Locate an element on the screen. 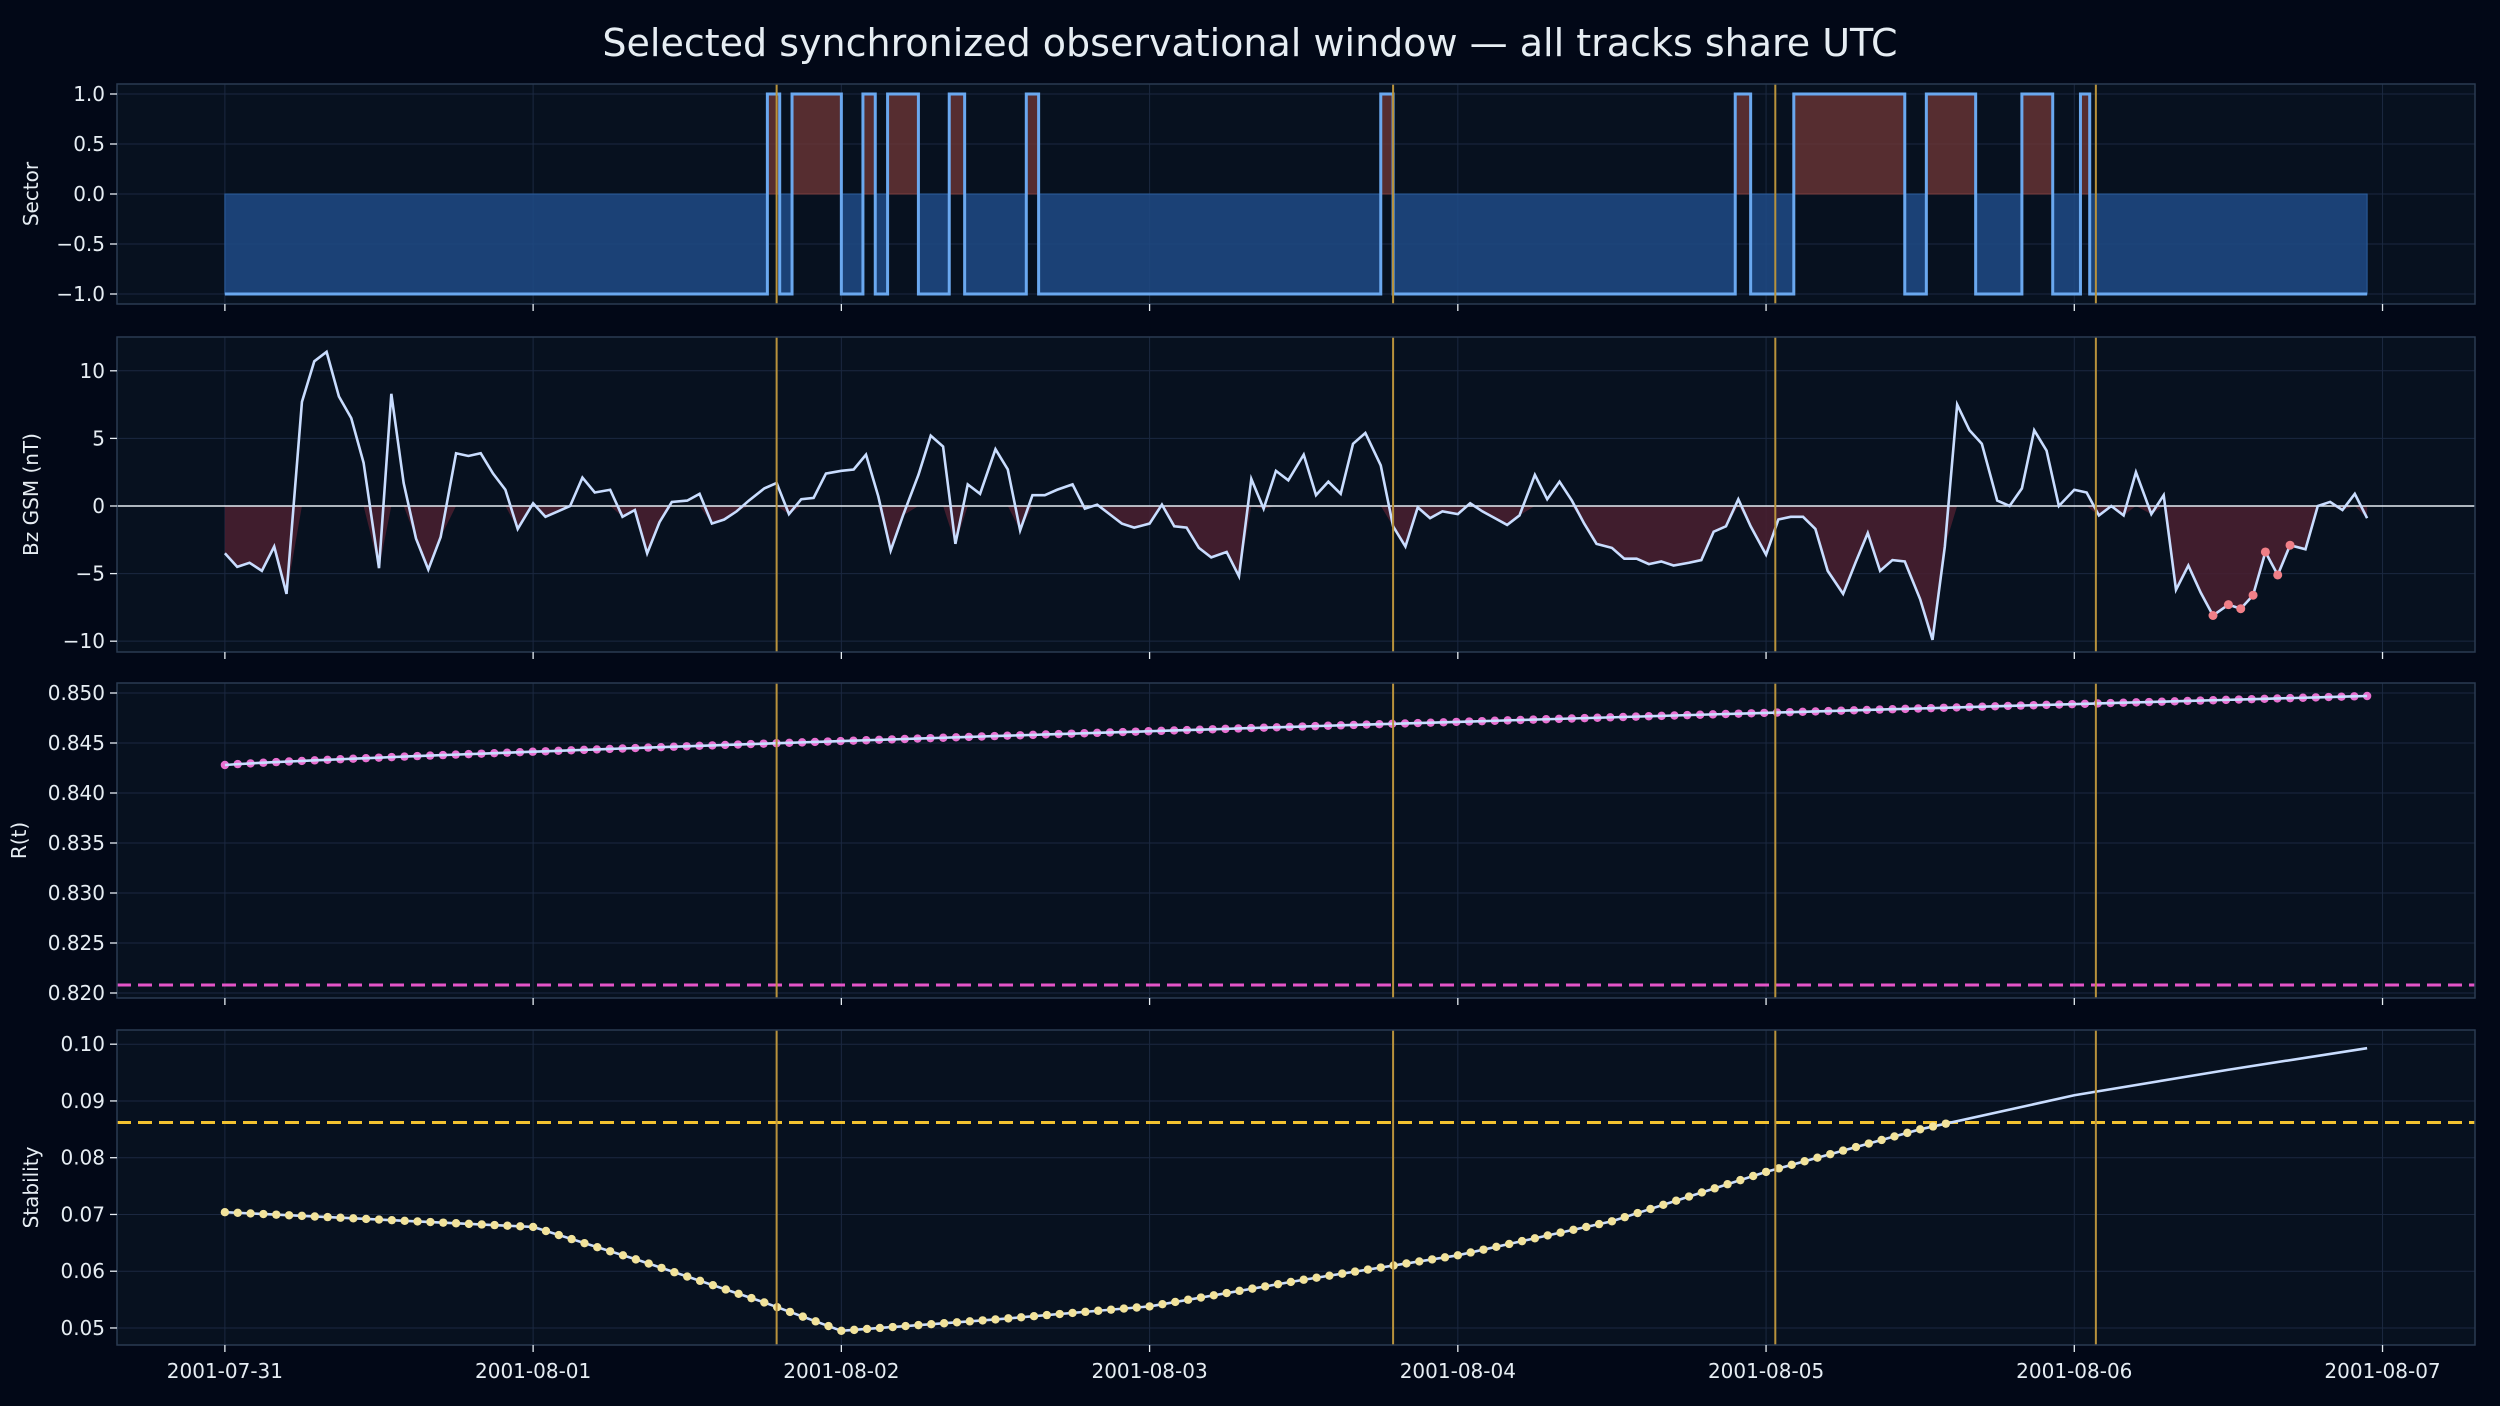  y-axis-label: Sector is located at coordinates (31, 193).